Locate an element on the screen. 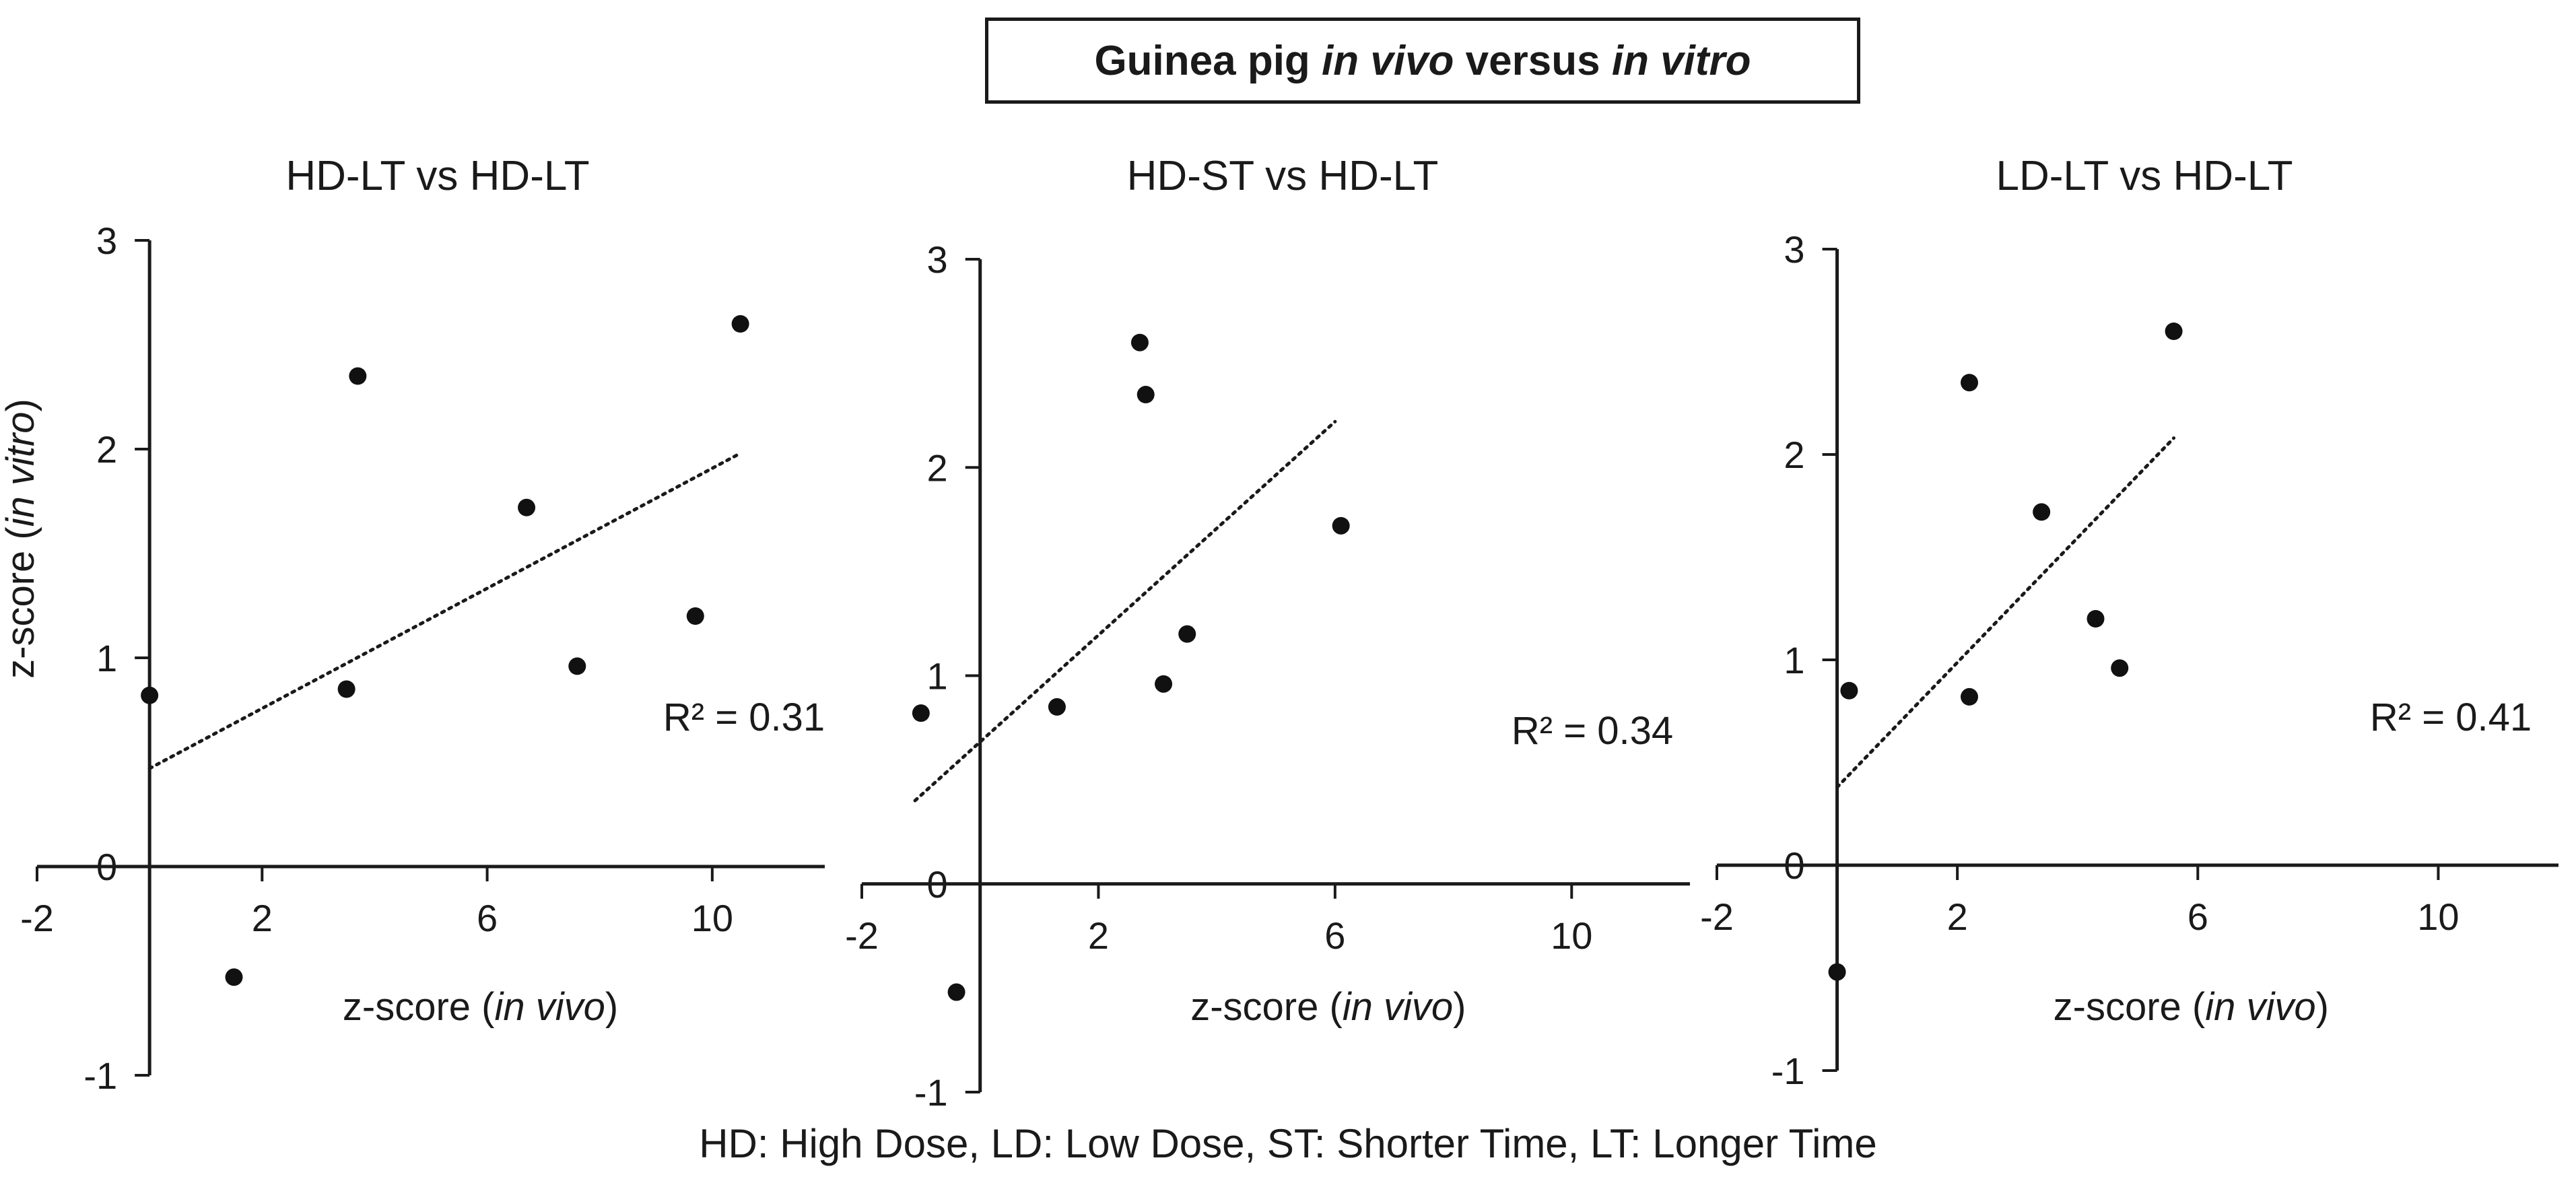 This screenshot has width=2576, height=1183. title-part-1: Guinea pig is located at coordinates (1202, 60).